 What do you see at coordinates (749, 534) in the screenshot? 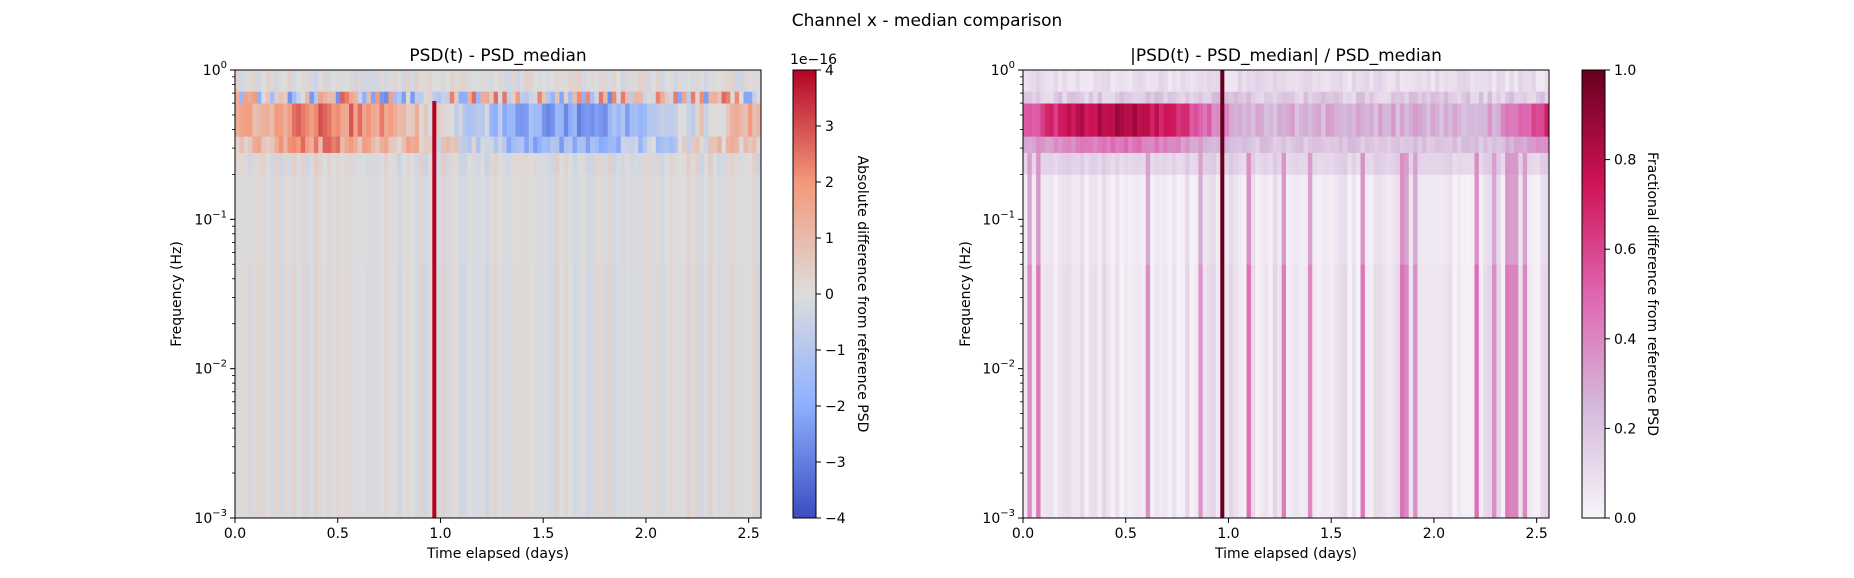
I see `x-tick-label: 2.5` at bounding box center [749, 534].